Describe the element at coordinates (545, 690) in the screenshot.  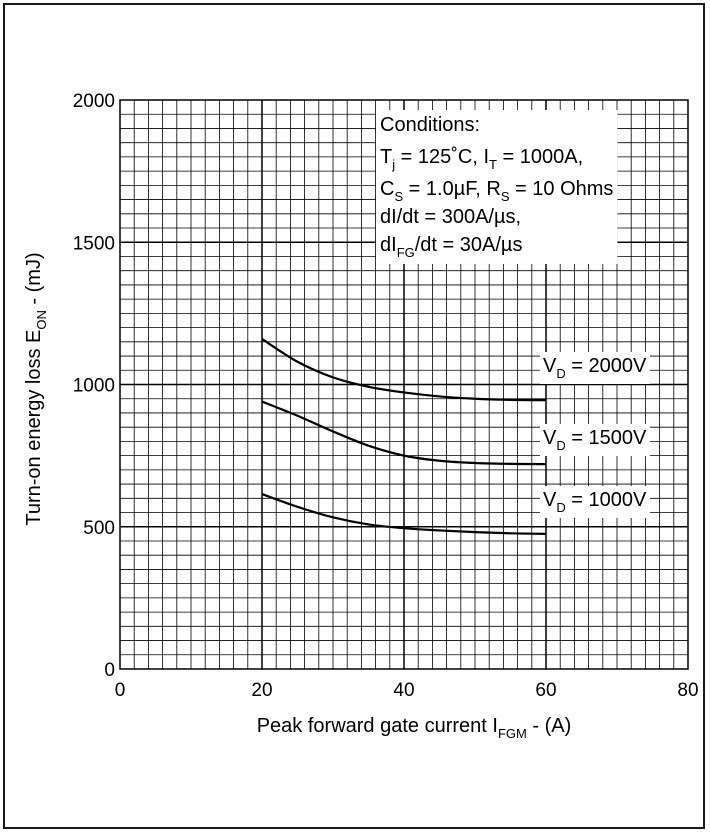
I see `x-tick-label: 60` at that location.